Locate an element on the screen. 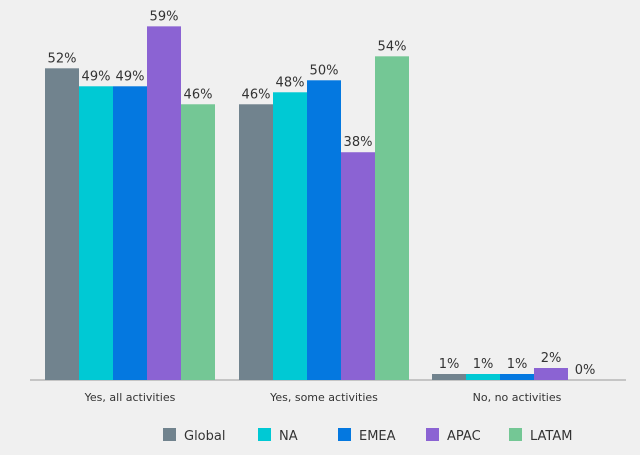 Image resolution: width=640 pixels, height=455 pixels. category-label-3: No, no activities is located at coordinates (517, 397).